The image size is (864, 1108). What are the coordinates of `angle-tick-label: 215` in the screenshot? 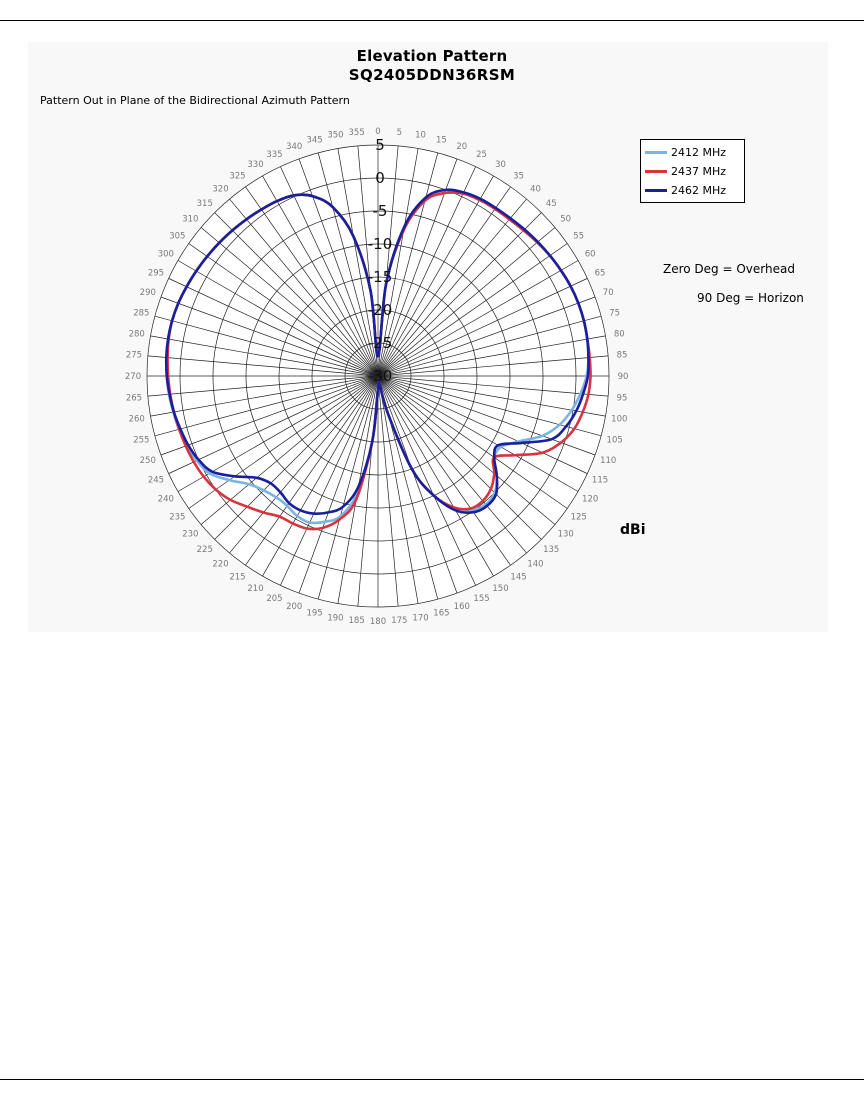 It's located at (237, 578).